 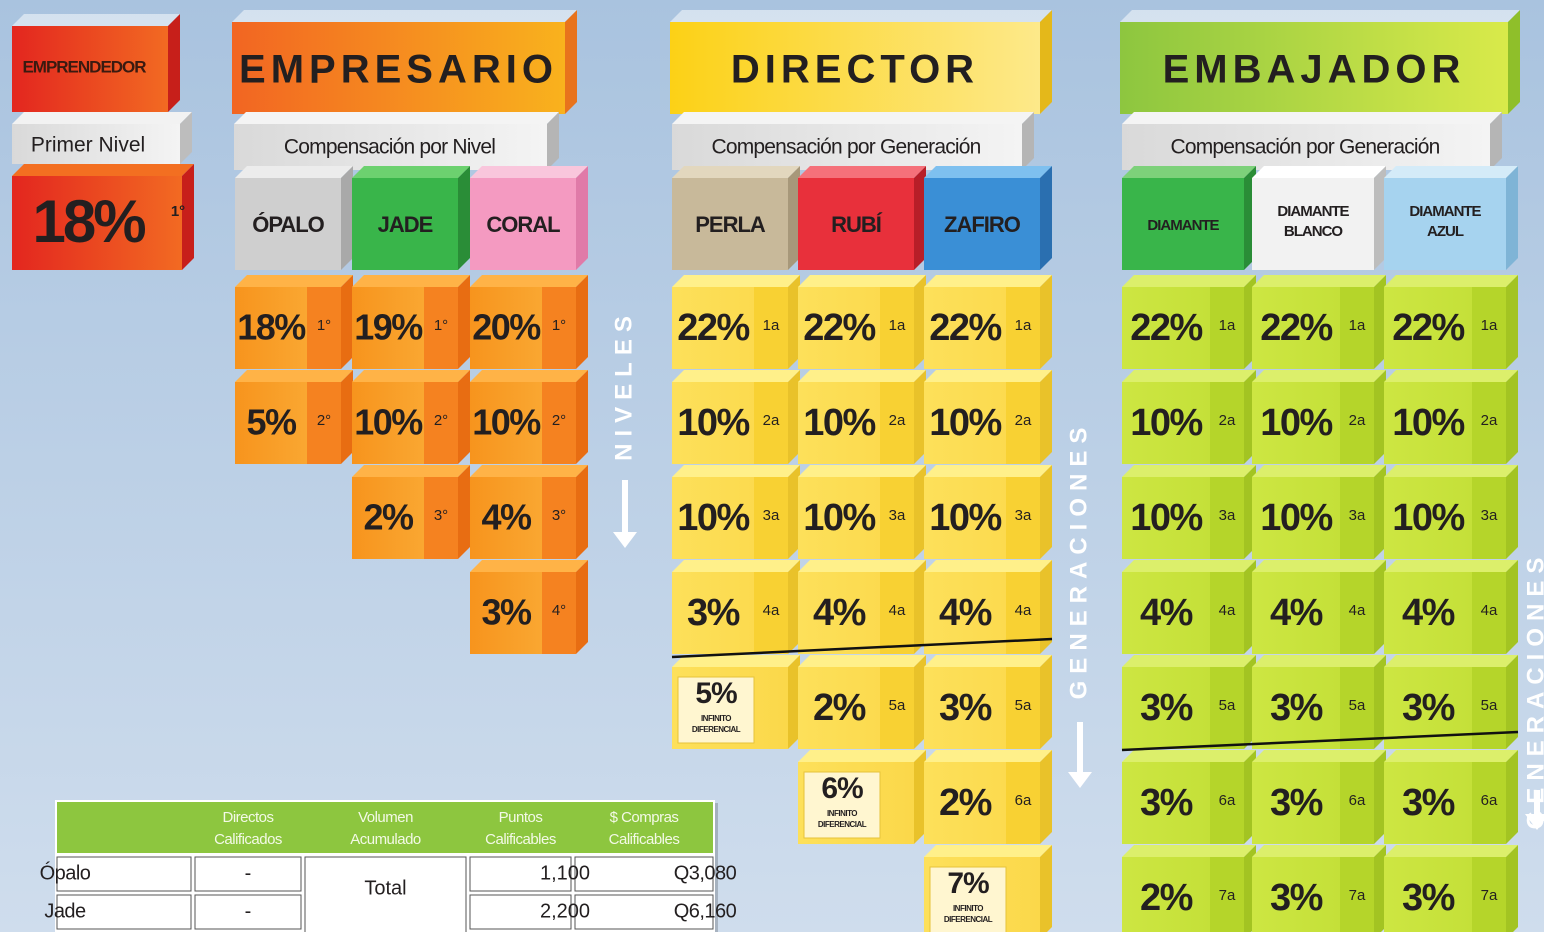 What do you see at coordinates (1445, 211) in the screenshot?
I see `embajador-rank-name: DIAMANTE` at bounding box center [1445, 211].